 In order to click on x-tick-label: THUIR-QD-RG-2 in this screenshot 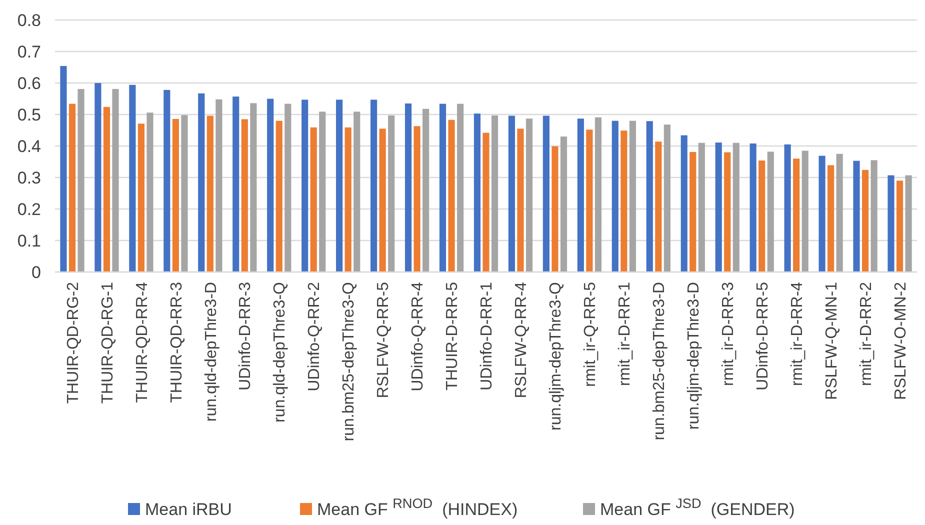, I will do `click(73, 343)`.